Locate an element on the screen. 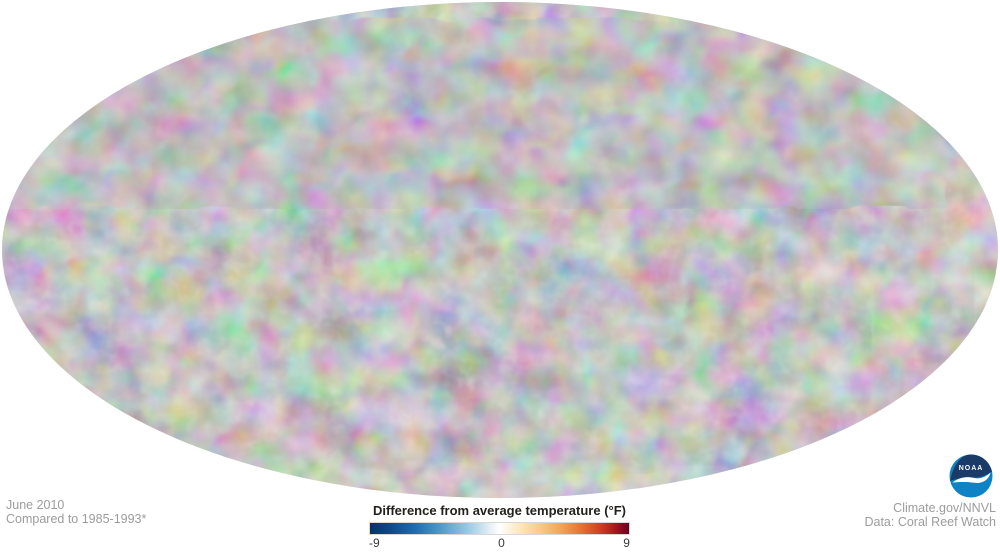  great-lakes is located at coordinates (636, 100).